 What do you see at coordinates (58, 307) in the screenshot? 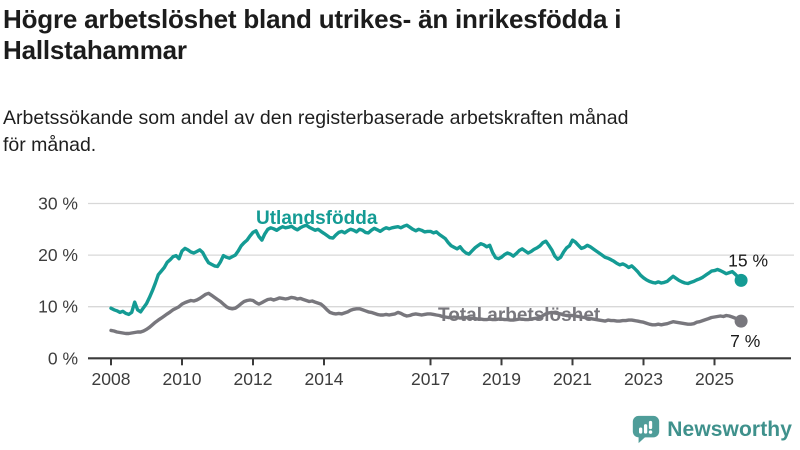
I see `y-axis-label-10: 10 %` at bounding box center [58, 307].